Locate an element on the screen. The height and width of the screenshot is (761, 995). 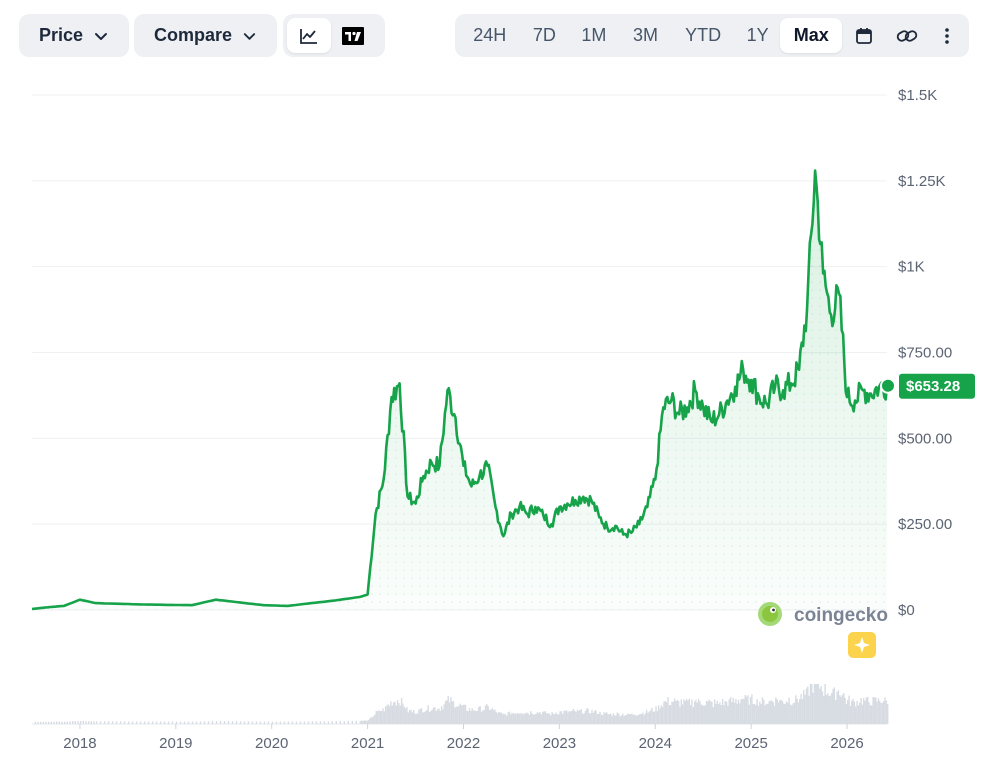
current-price-marker: $653.28 is located at coordinates (927, 386).